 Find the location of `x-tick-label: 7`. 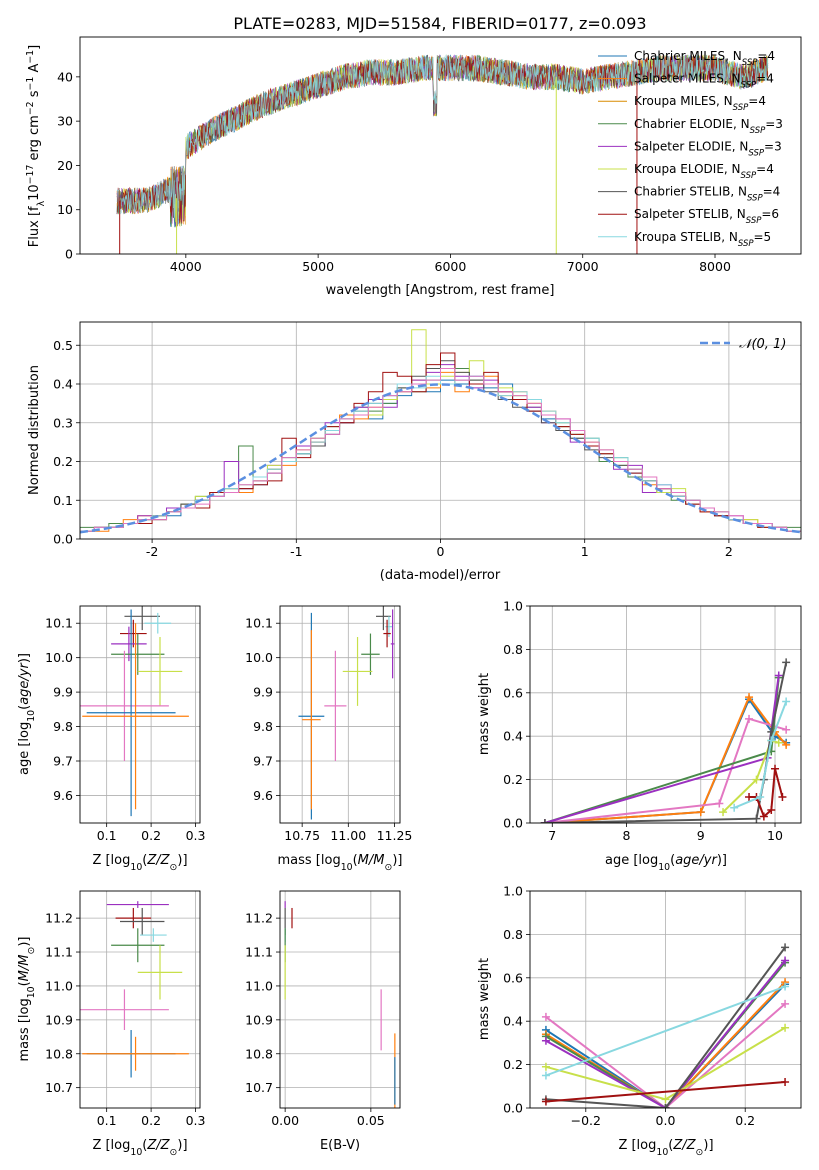

x-tick-label: 7 is located at coordinates (552, 835).